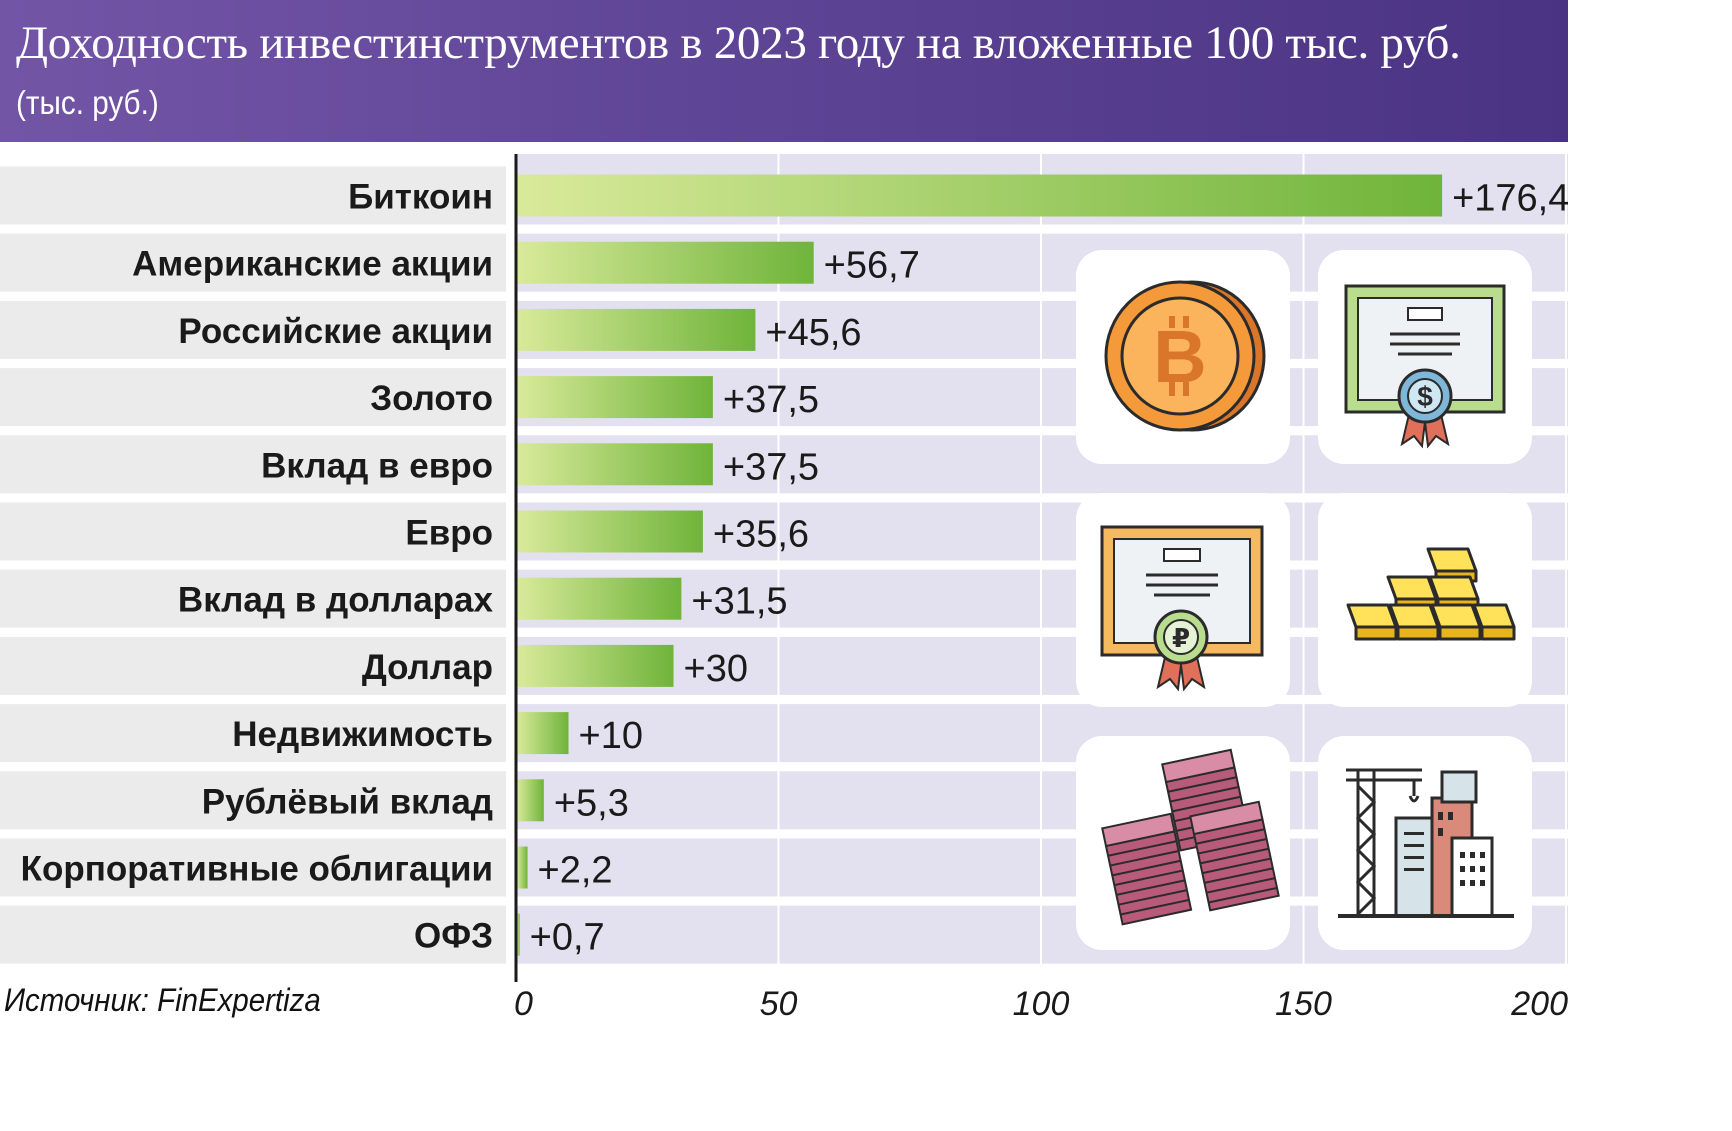 The width and height of the screenshot is (1732, 1131). I want to click on euro-banknote-stacks-icon, so click(1190, 837).